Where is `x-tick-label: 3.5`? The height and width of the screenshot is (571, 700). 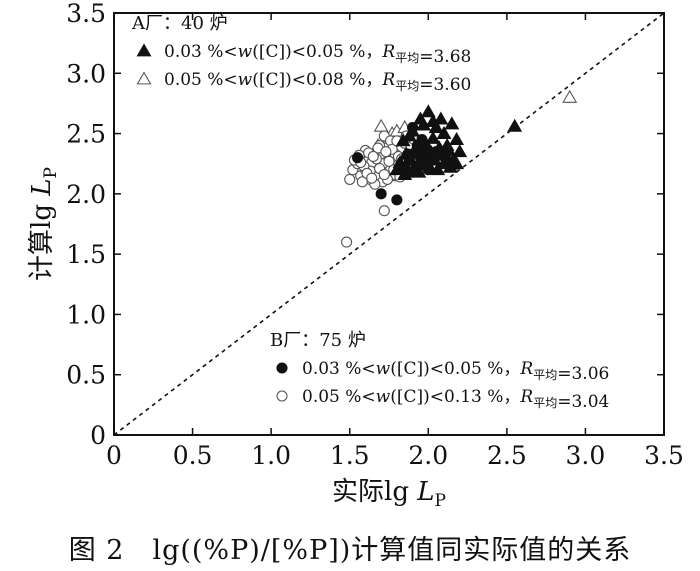
x-tick-label: 3.5 is located at coordinates (664, 455).